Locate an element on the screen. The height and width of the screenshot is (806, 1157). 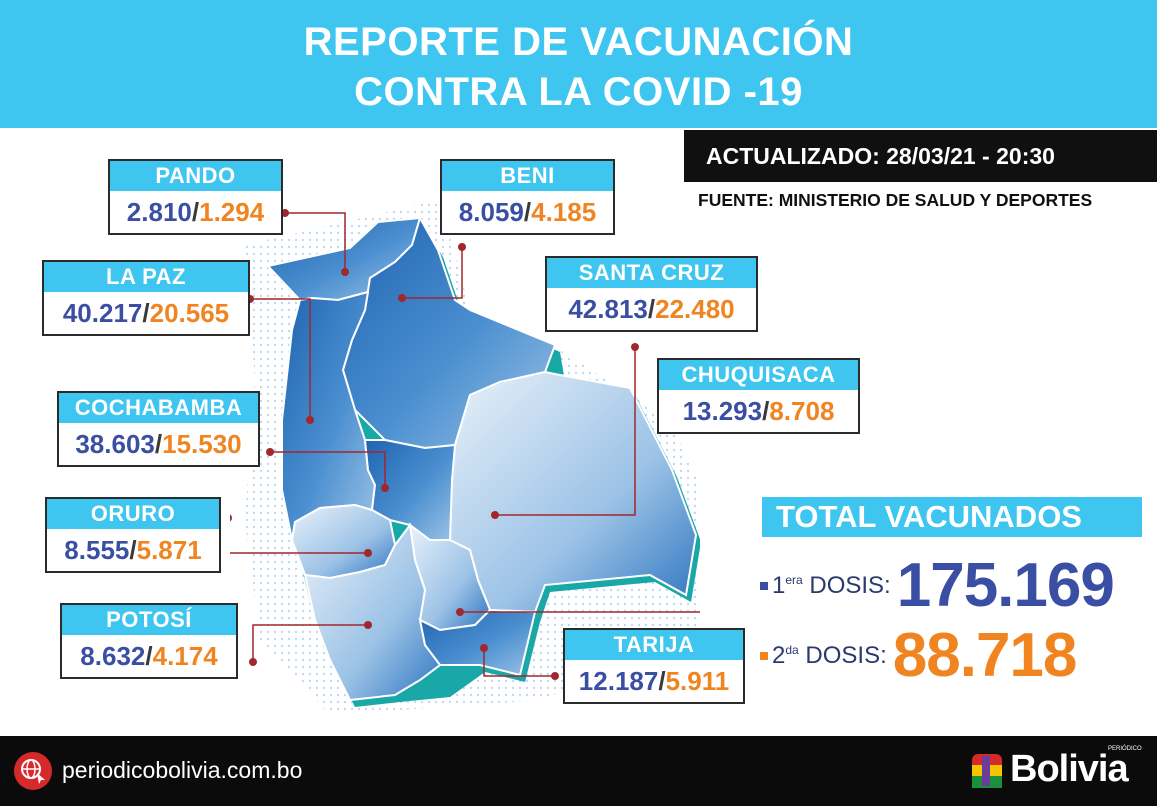
data-source: FUENTE: MINISTERIO DE SALUD Y DEPORTES is located at coordinates (895, 200).